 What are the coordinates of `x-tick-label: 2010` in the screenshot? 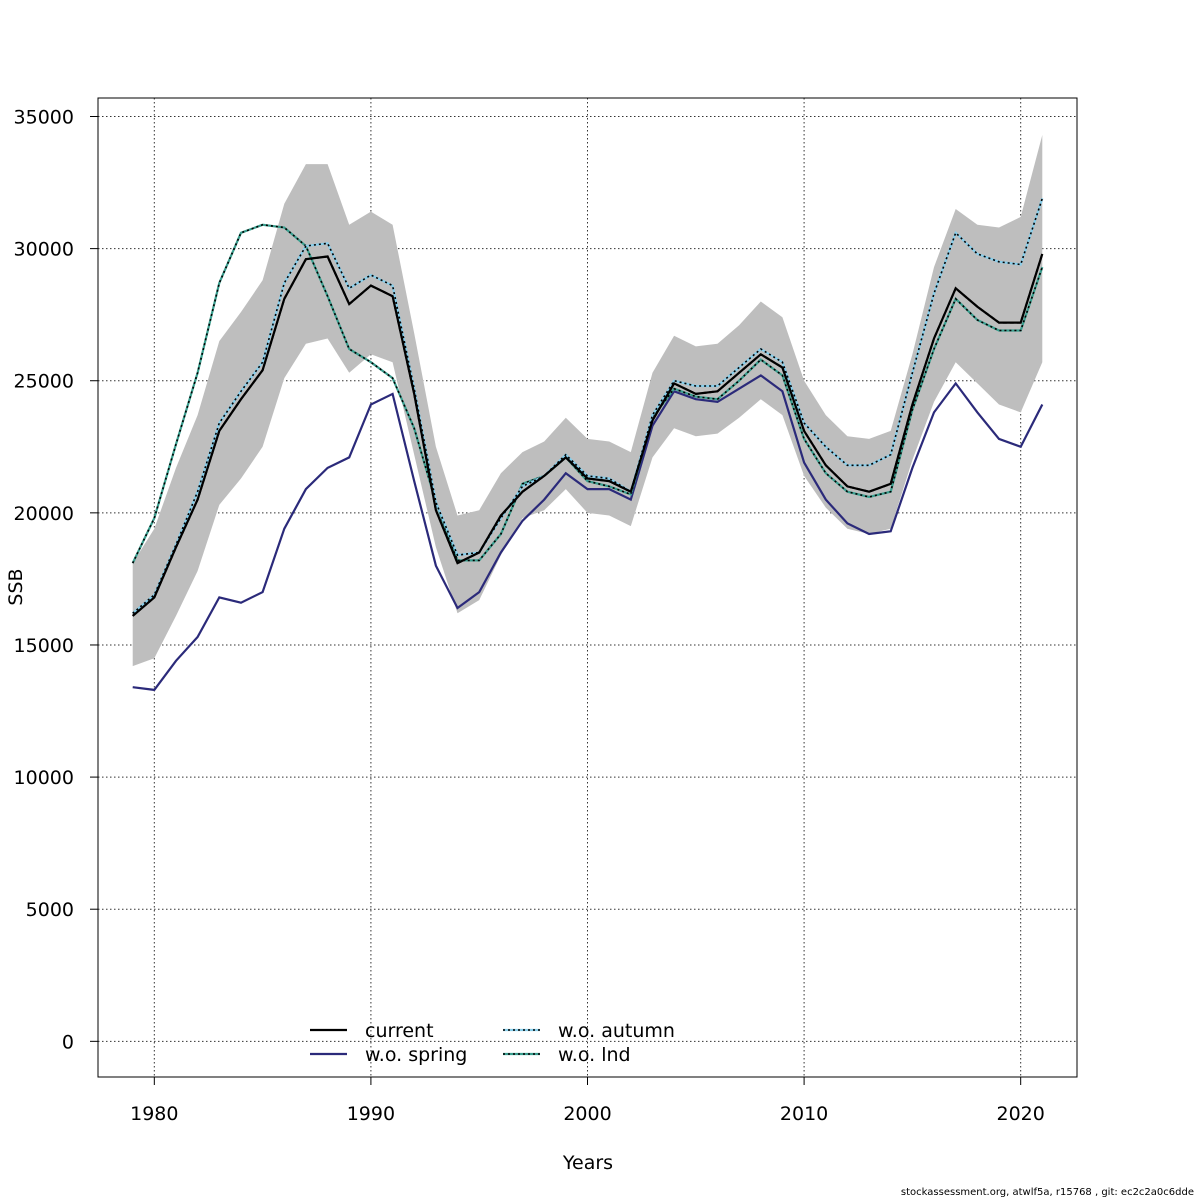 It's located at (804, 1114).